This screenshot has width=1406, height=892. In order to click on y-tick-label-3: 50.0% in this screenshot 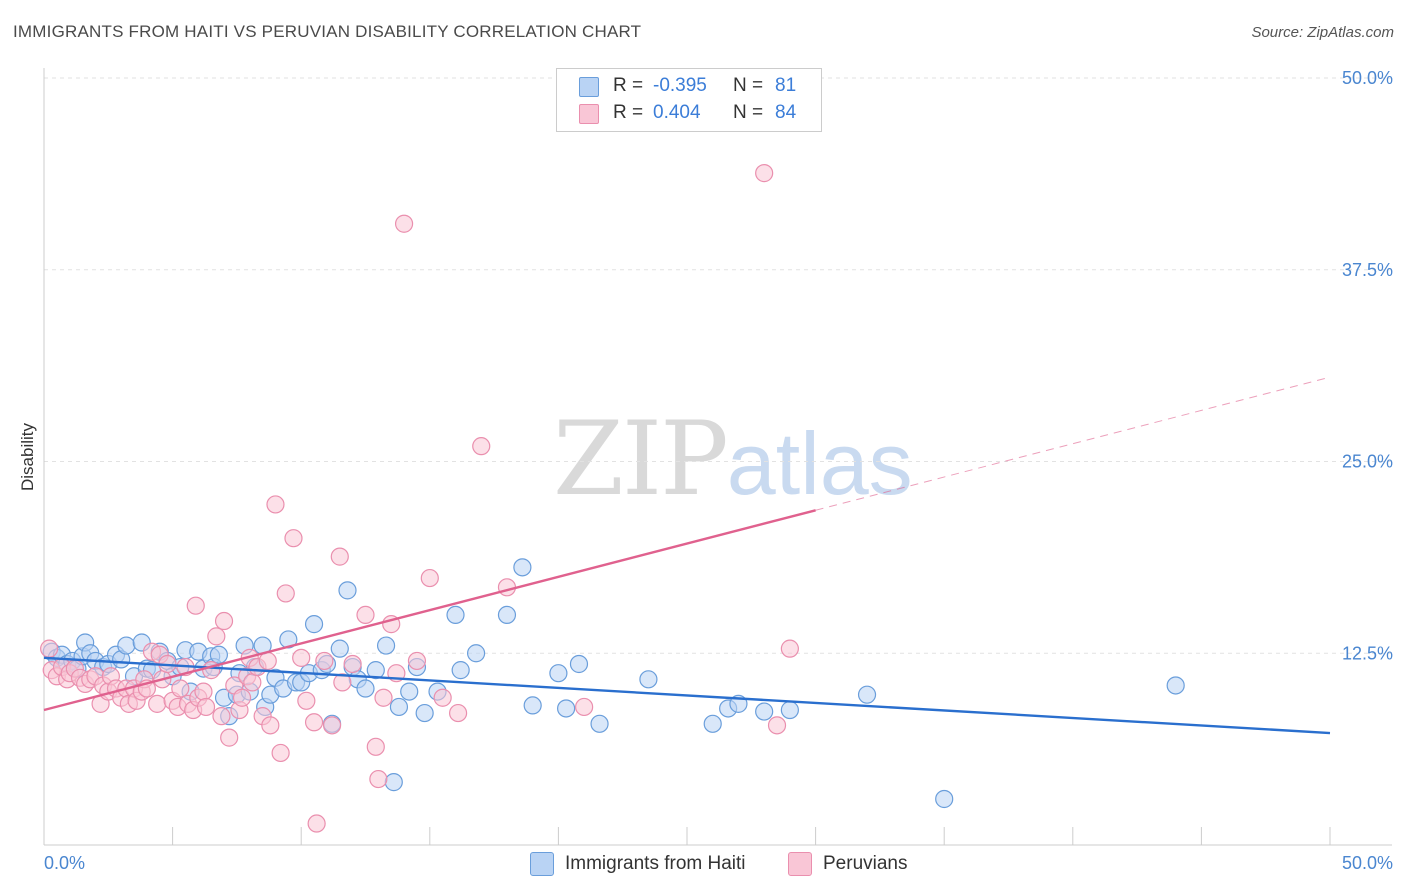, I will do `click(1367, 78)`.